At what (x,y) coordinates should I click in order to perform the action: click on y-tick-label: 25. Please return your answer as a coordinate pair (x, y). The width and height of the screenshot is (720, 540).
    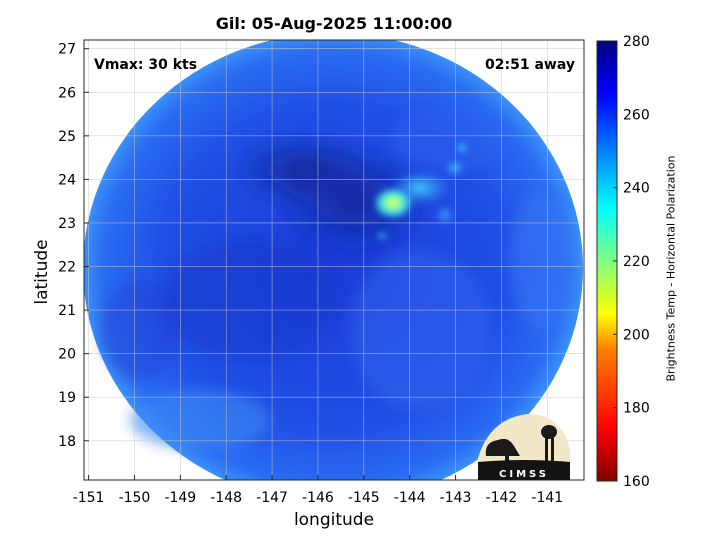
    Looking at the image, I should click on (67, 137).